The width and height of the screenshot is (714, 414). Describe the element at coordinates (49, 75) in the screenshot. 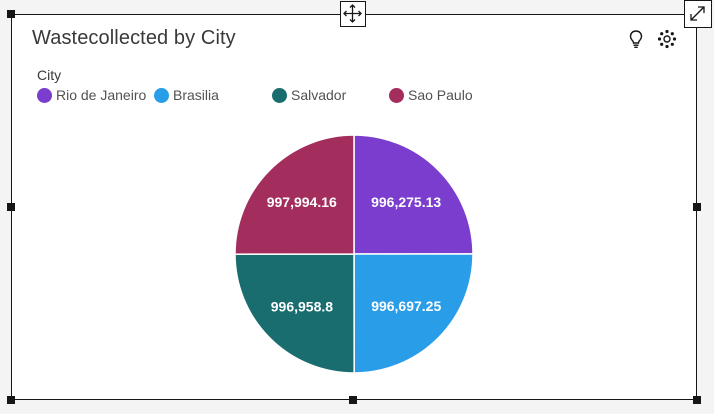

I see `legend-title: City` at that location.